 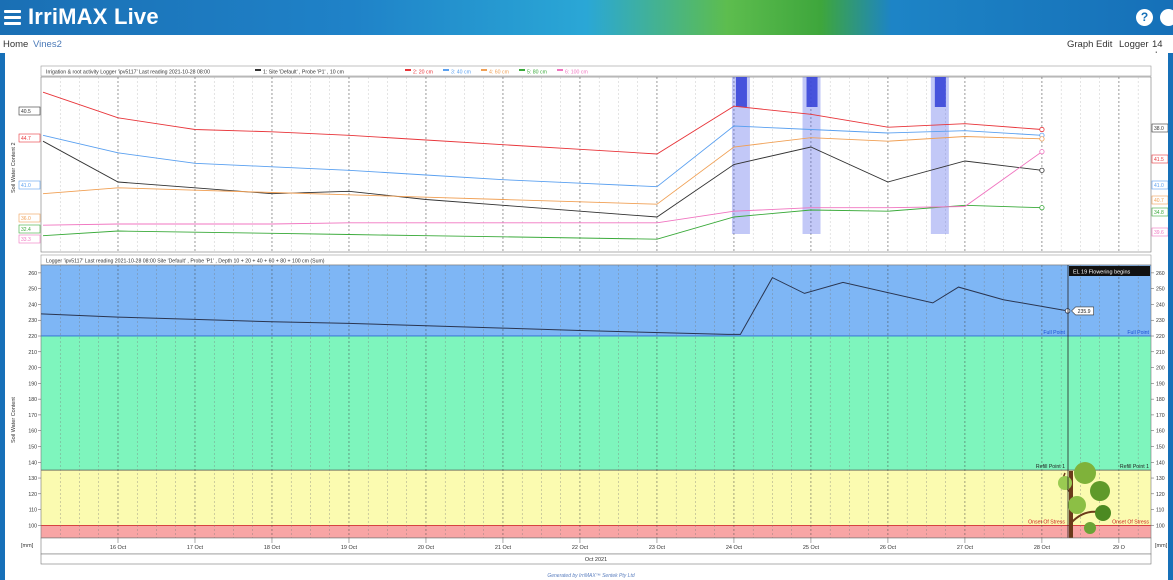 What do you see at coordinates (27, 546) in the screenshot?
I see `unit-left: [mm]` at bounding box center [27, 546].